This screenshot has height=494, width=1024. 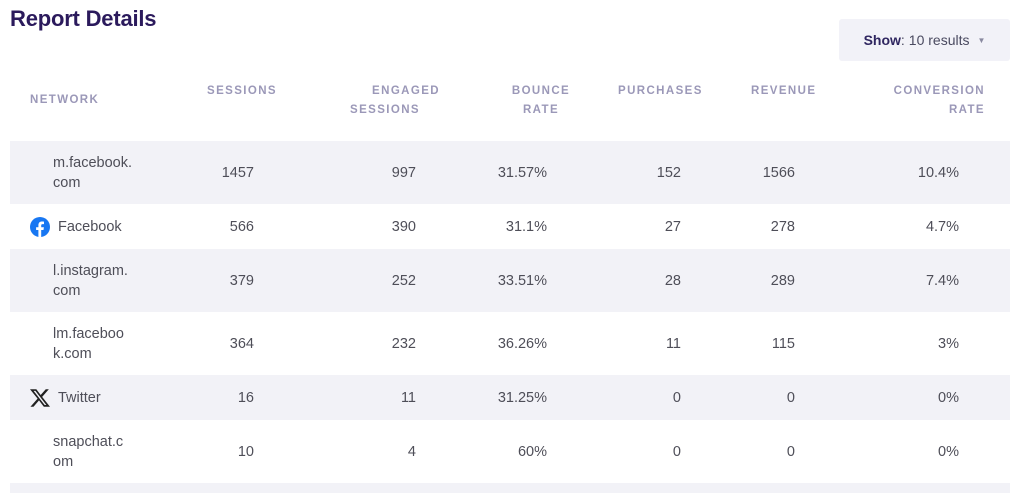 I want to click on engaged-sessions-value: 997, so click(x=403, y=172).